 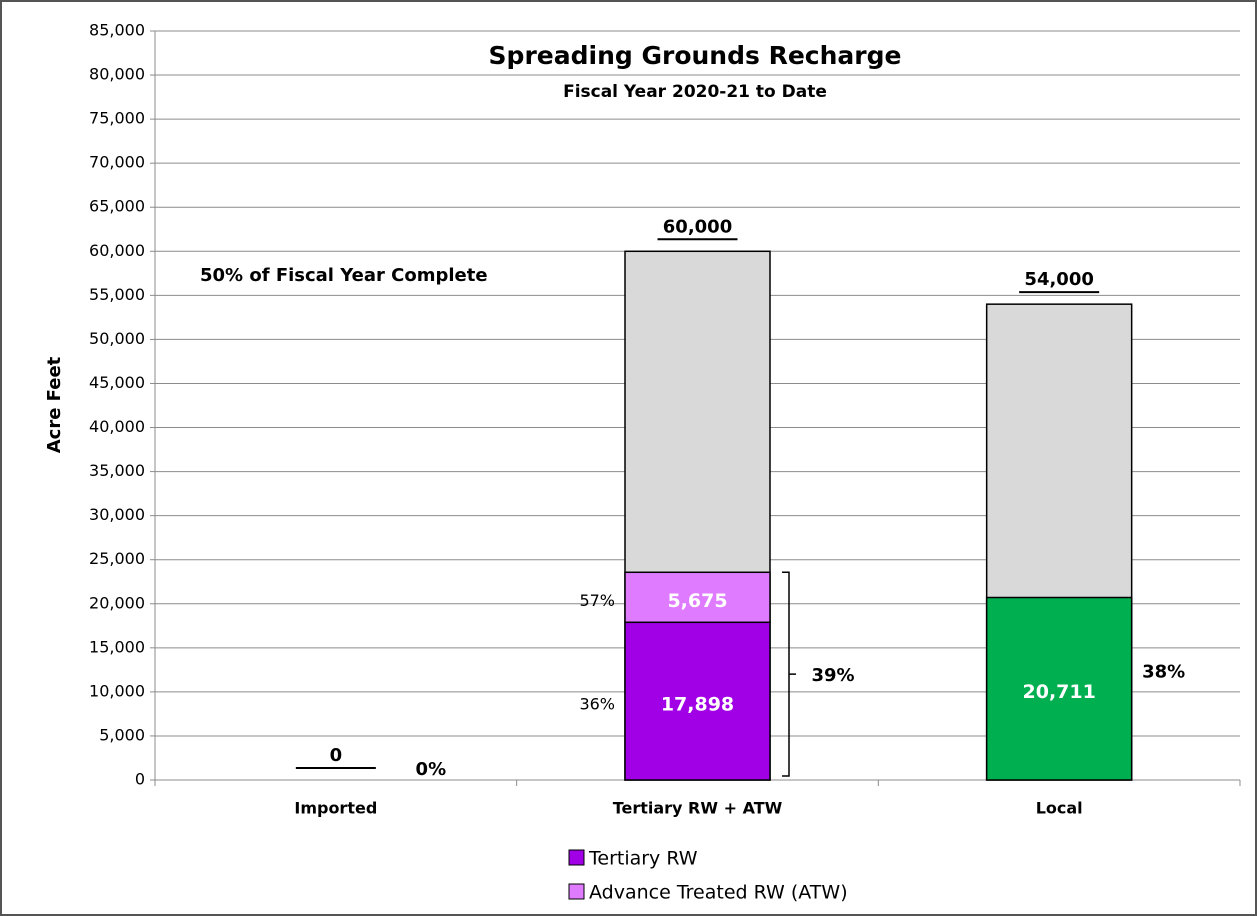 What do you see at coordinates (695, 55) in the screenshot?
I see `chart-title: Spreading Grounds Recharge` at bounding box center [695, 55].